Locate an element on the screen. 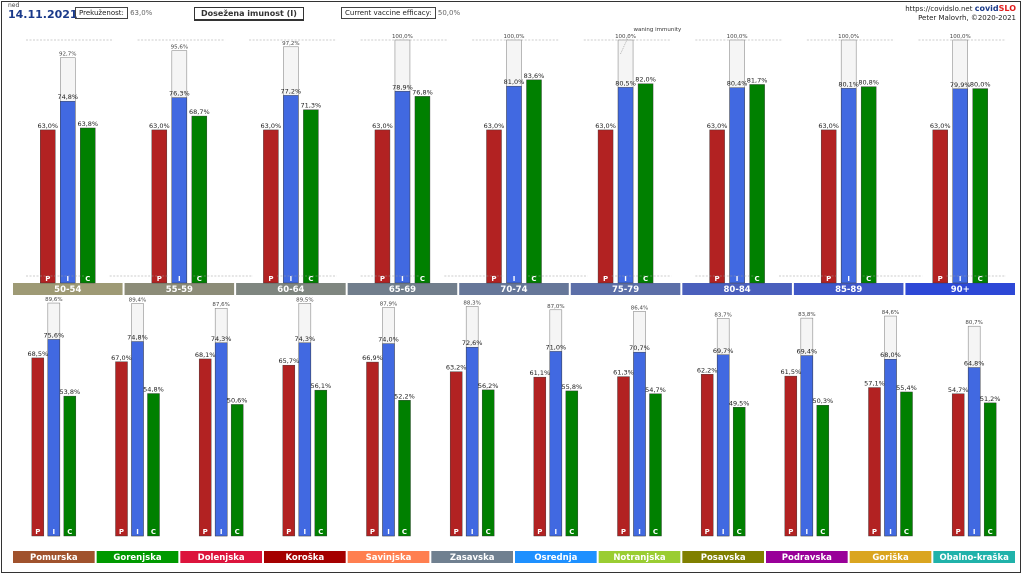 The image size is (1024, 576). bar-c-value-label: 52,2% is located at coordinates (404, 396).